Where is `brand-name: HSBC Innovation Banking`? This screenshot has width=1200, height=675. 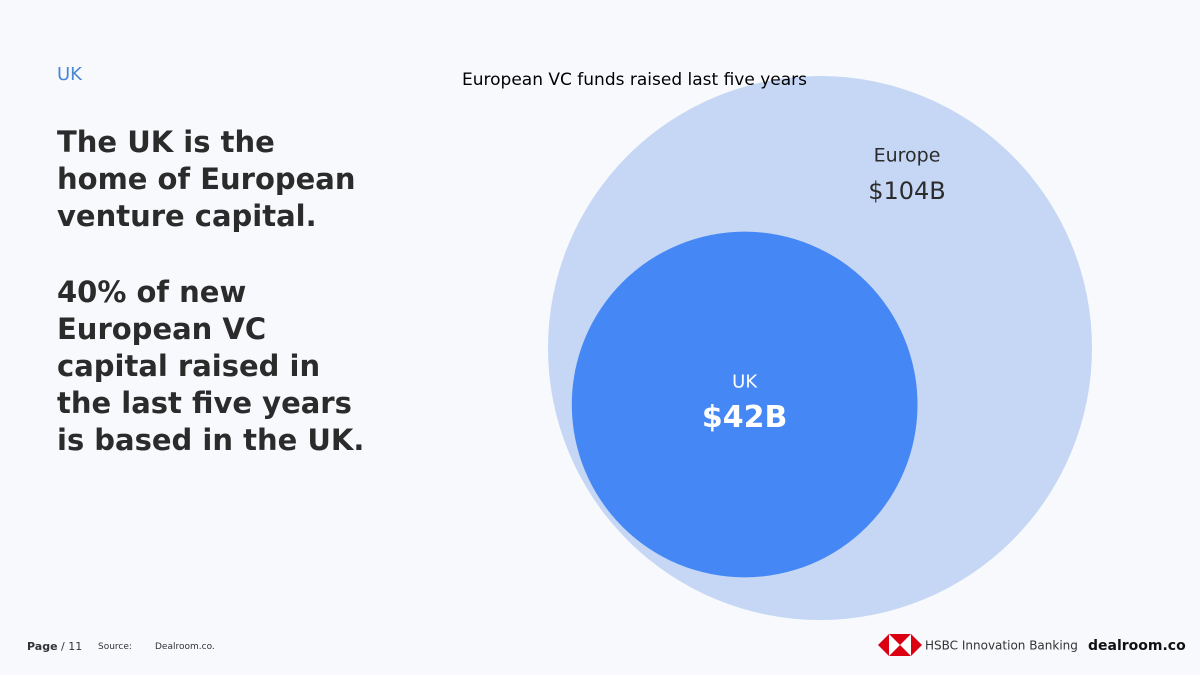
brand-name: HSBC Innovation Banking is located at coordinates (1001, 646).